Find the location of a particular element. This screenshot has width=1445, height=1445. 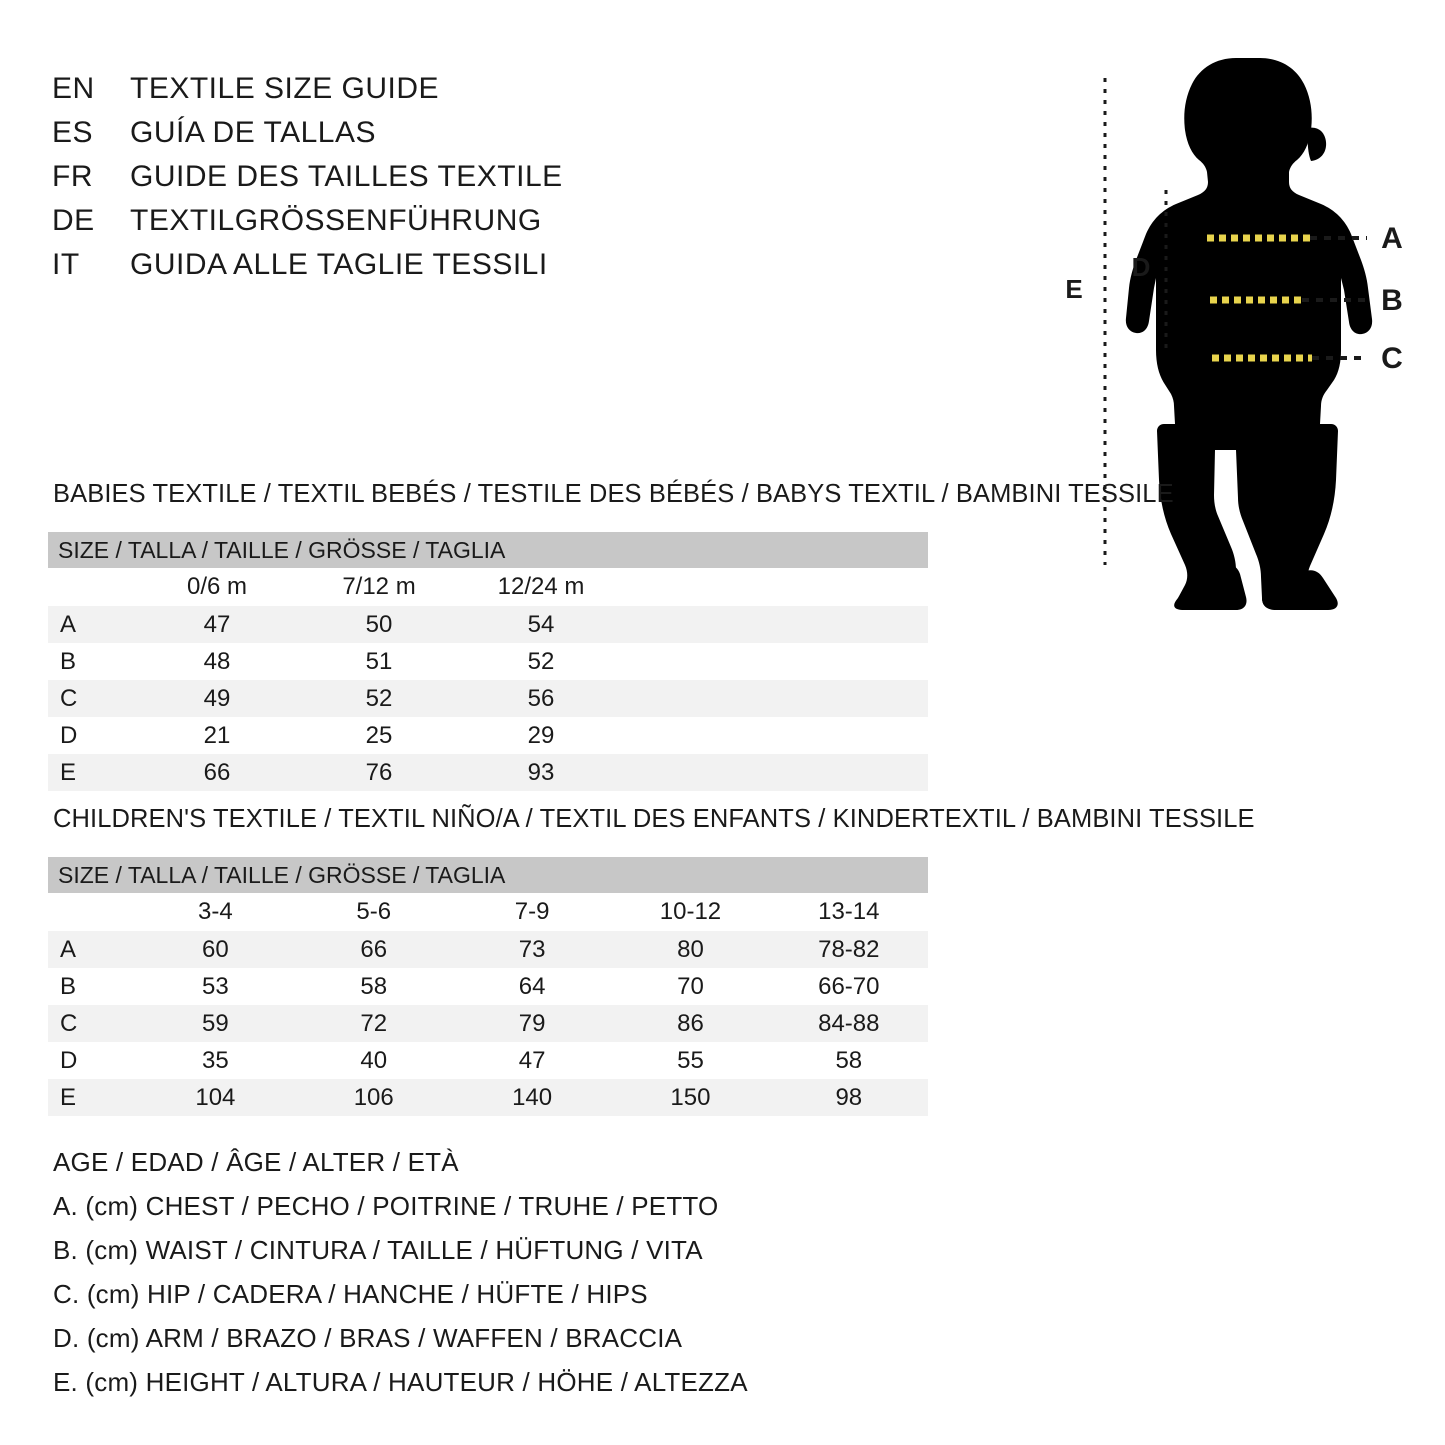

babies-e-0: 66 is located at coordinates (217, 772).